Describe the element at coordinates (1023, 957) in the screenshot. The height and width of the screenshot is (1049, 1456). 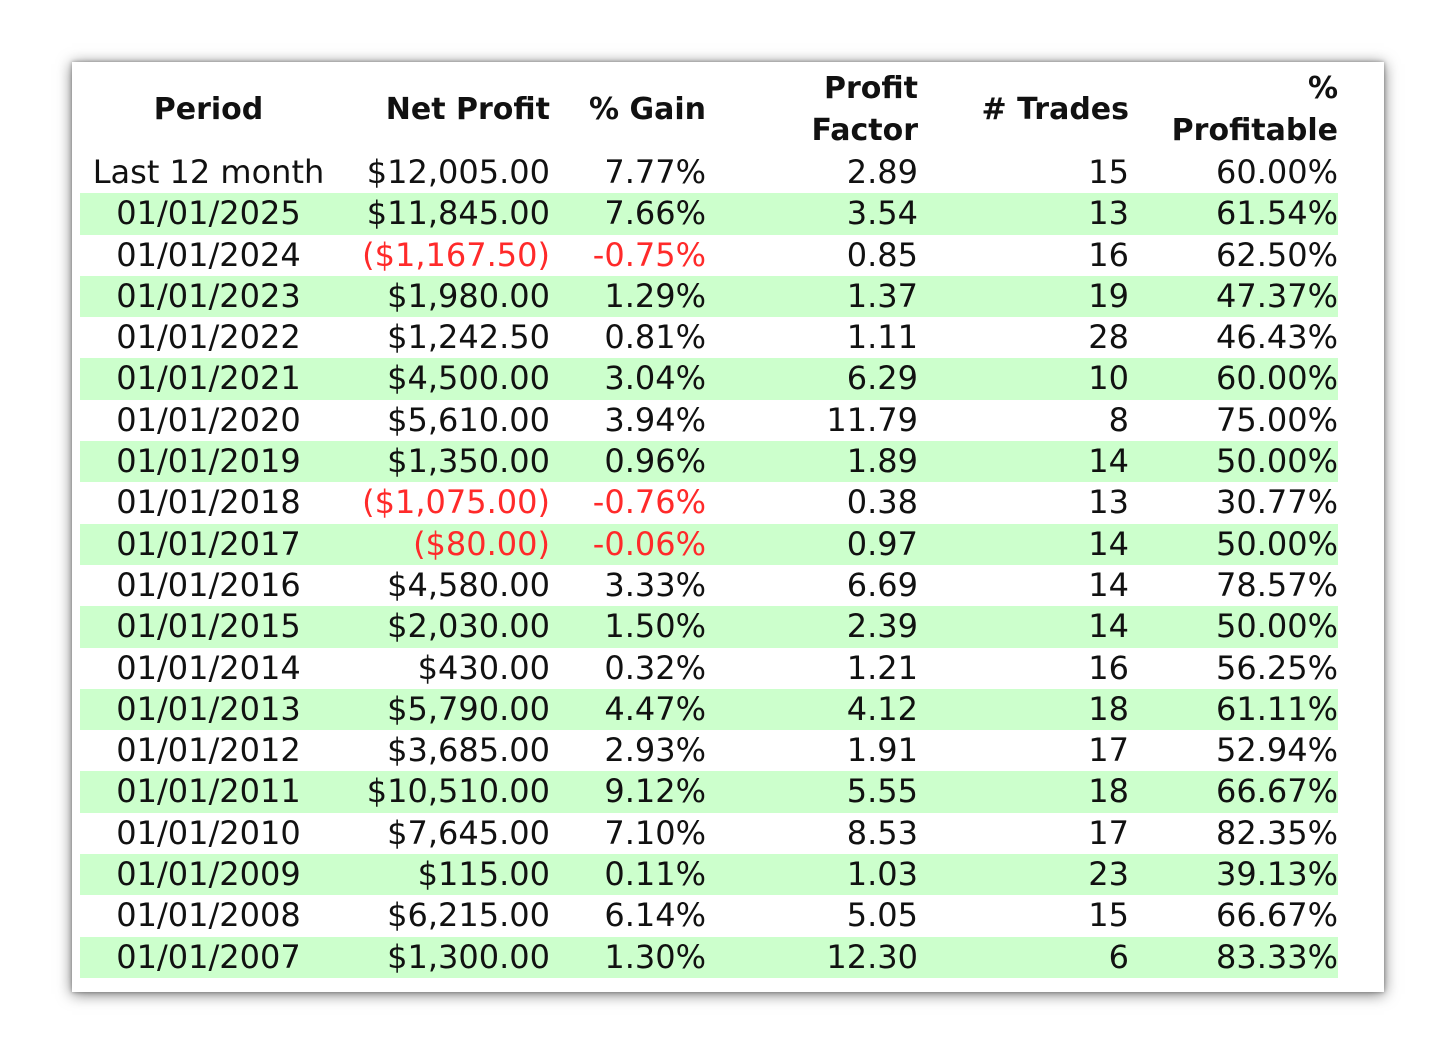
I see `cell-trades: 6` at that location.